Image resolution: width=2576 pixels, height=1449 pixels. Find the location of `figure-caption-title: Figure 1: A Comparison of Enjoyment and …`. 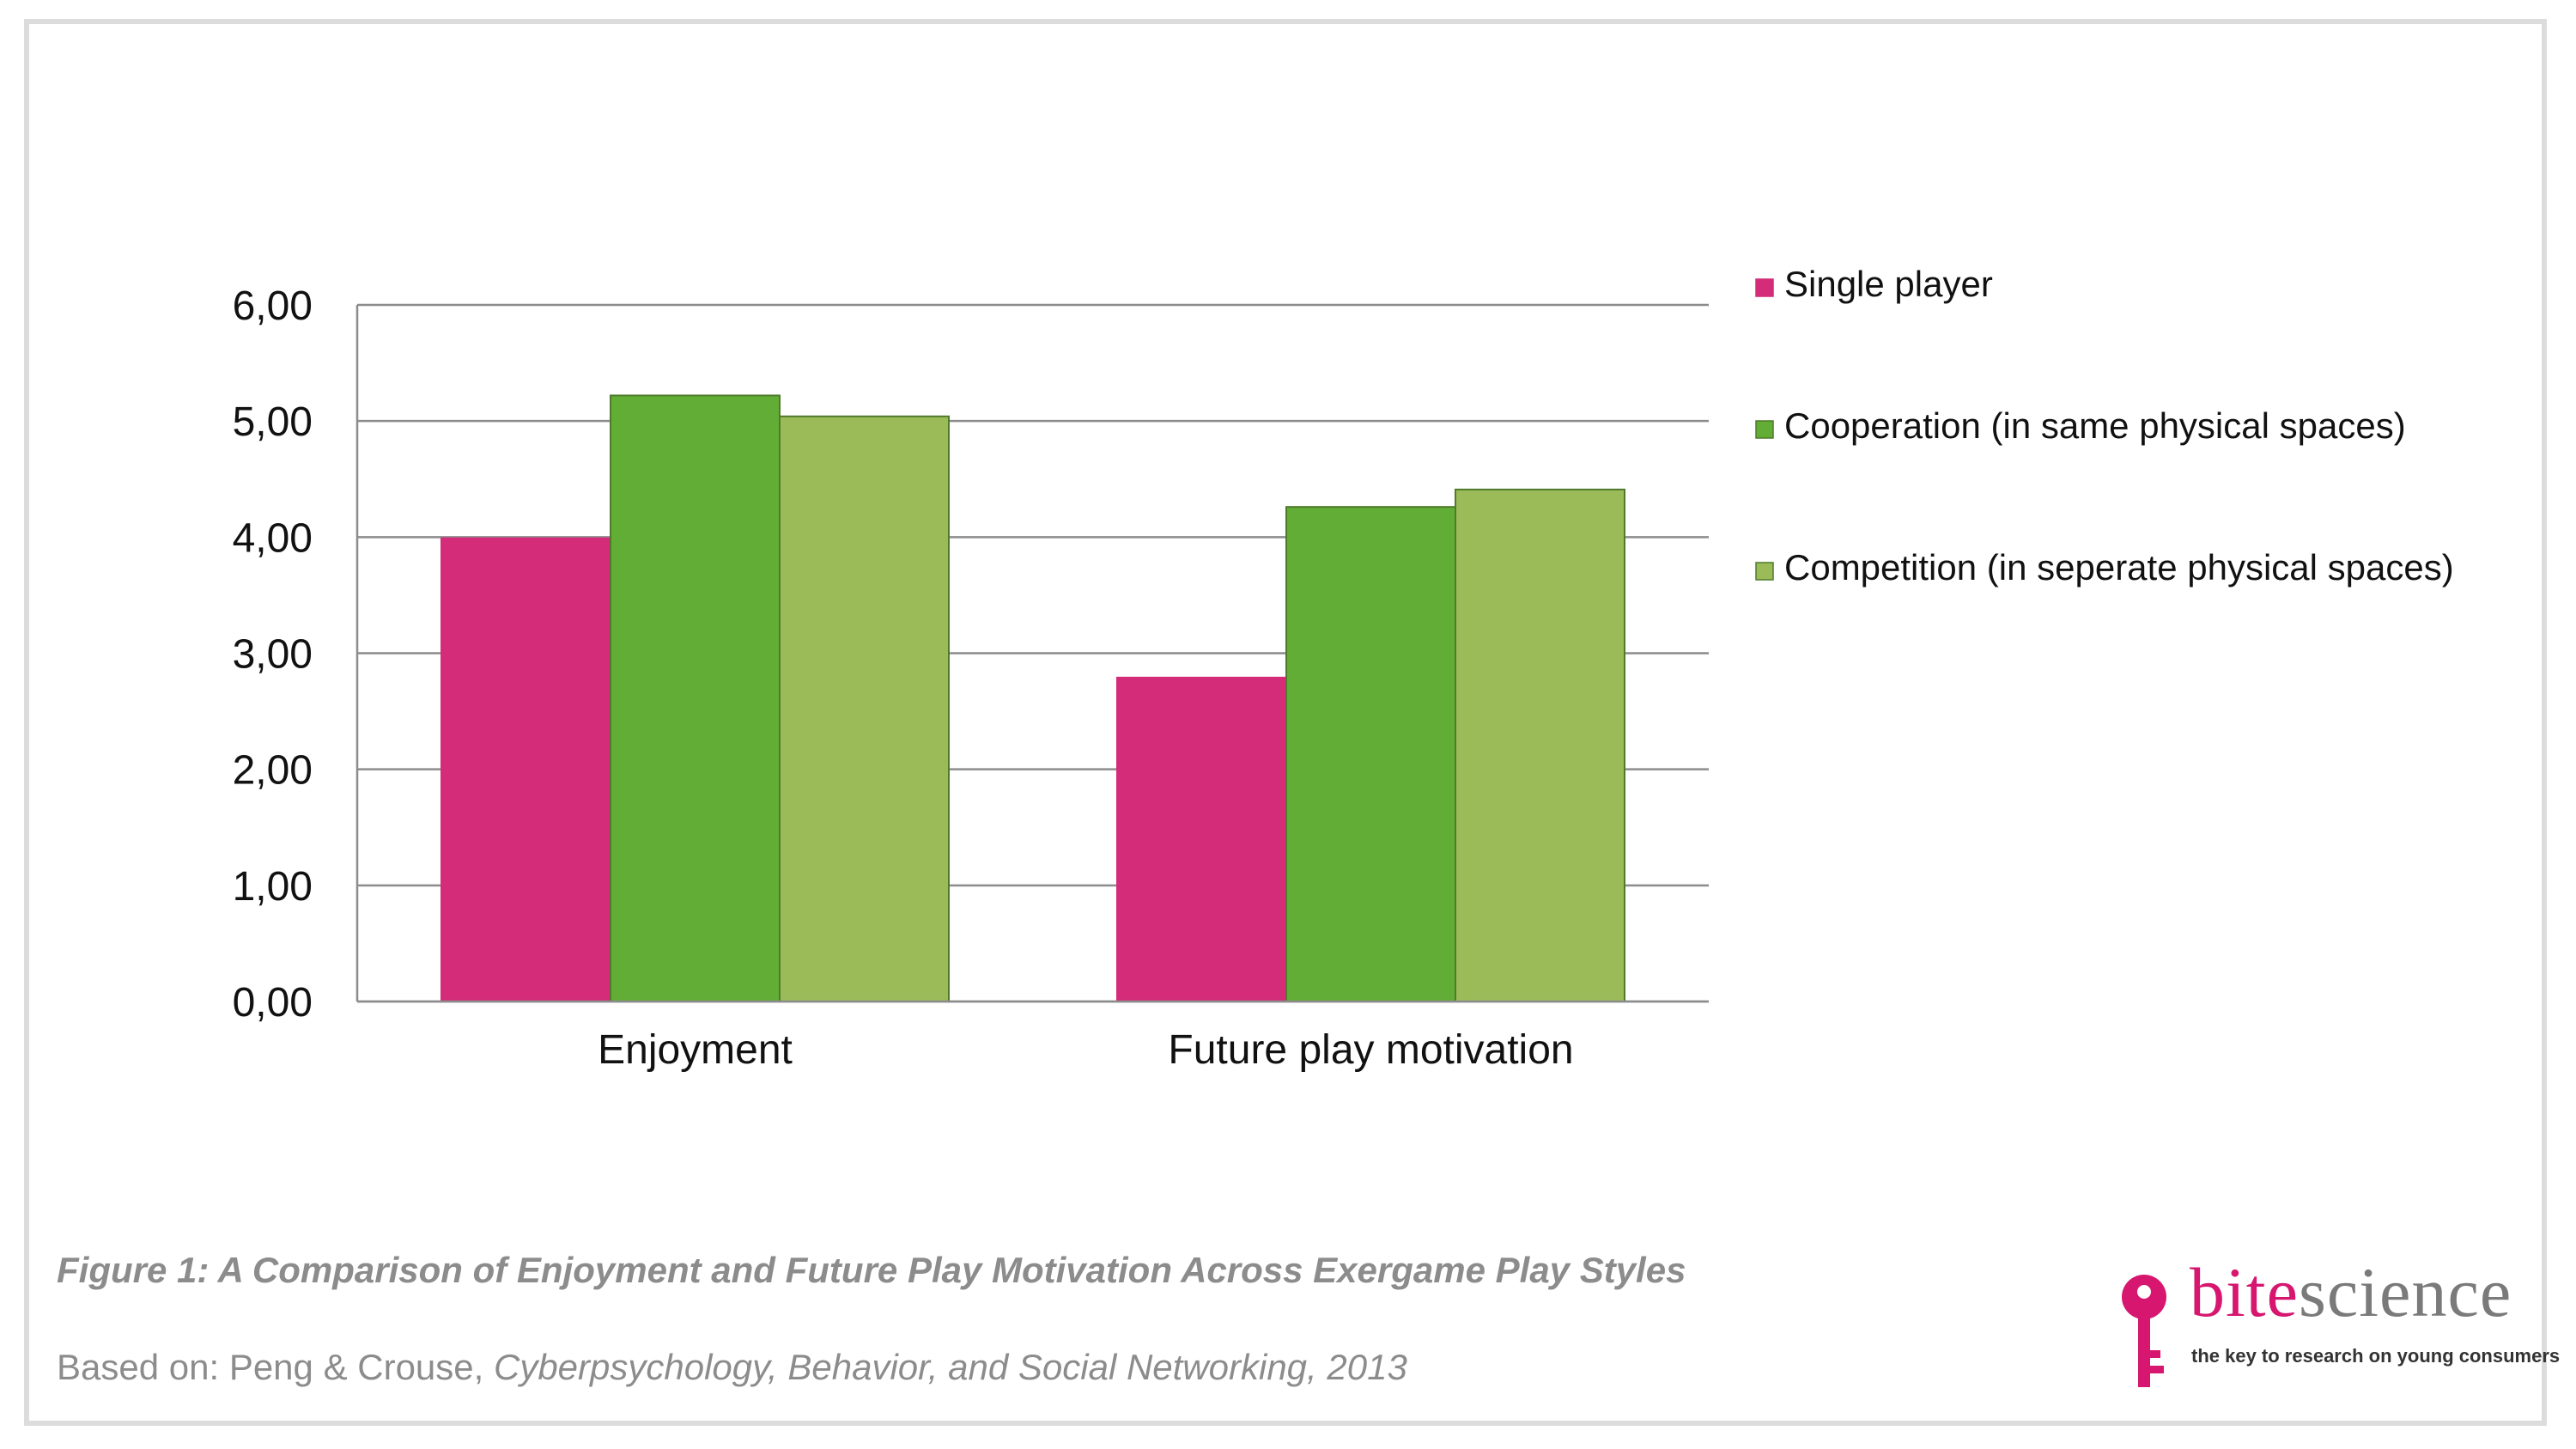

figure-caption-title: Figure 1: A Comparison of Enjoyment and … is located at coordinates (872, 1270).